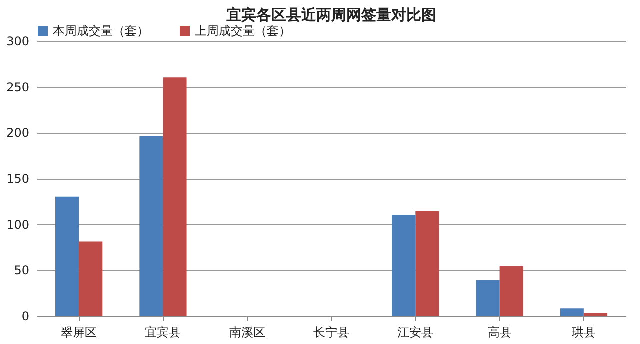 This screenshot has height=344, width=640. Describe the element at coordinates (247, 333) in the screenshot. I see `x-tick-label: 南溪区` at that location.